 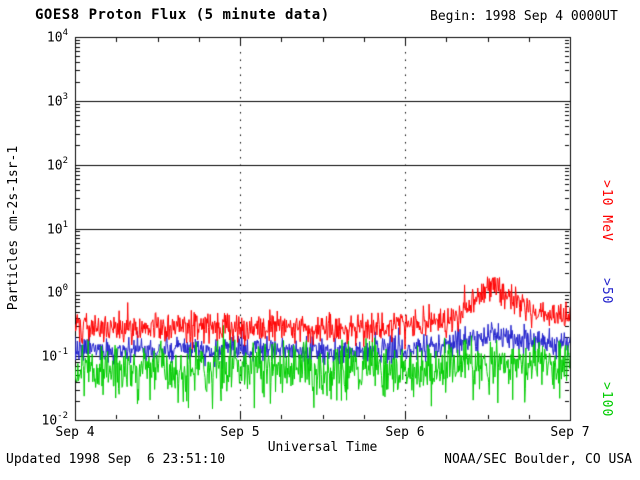 What do you see at coordinates (57, 292) in the screenshot?
I see `y-tick-label: 10⁰` at bounding box center [57, 292].